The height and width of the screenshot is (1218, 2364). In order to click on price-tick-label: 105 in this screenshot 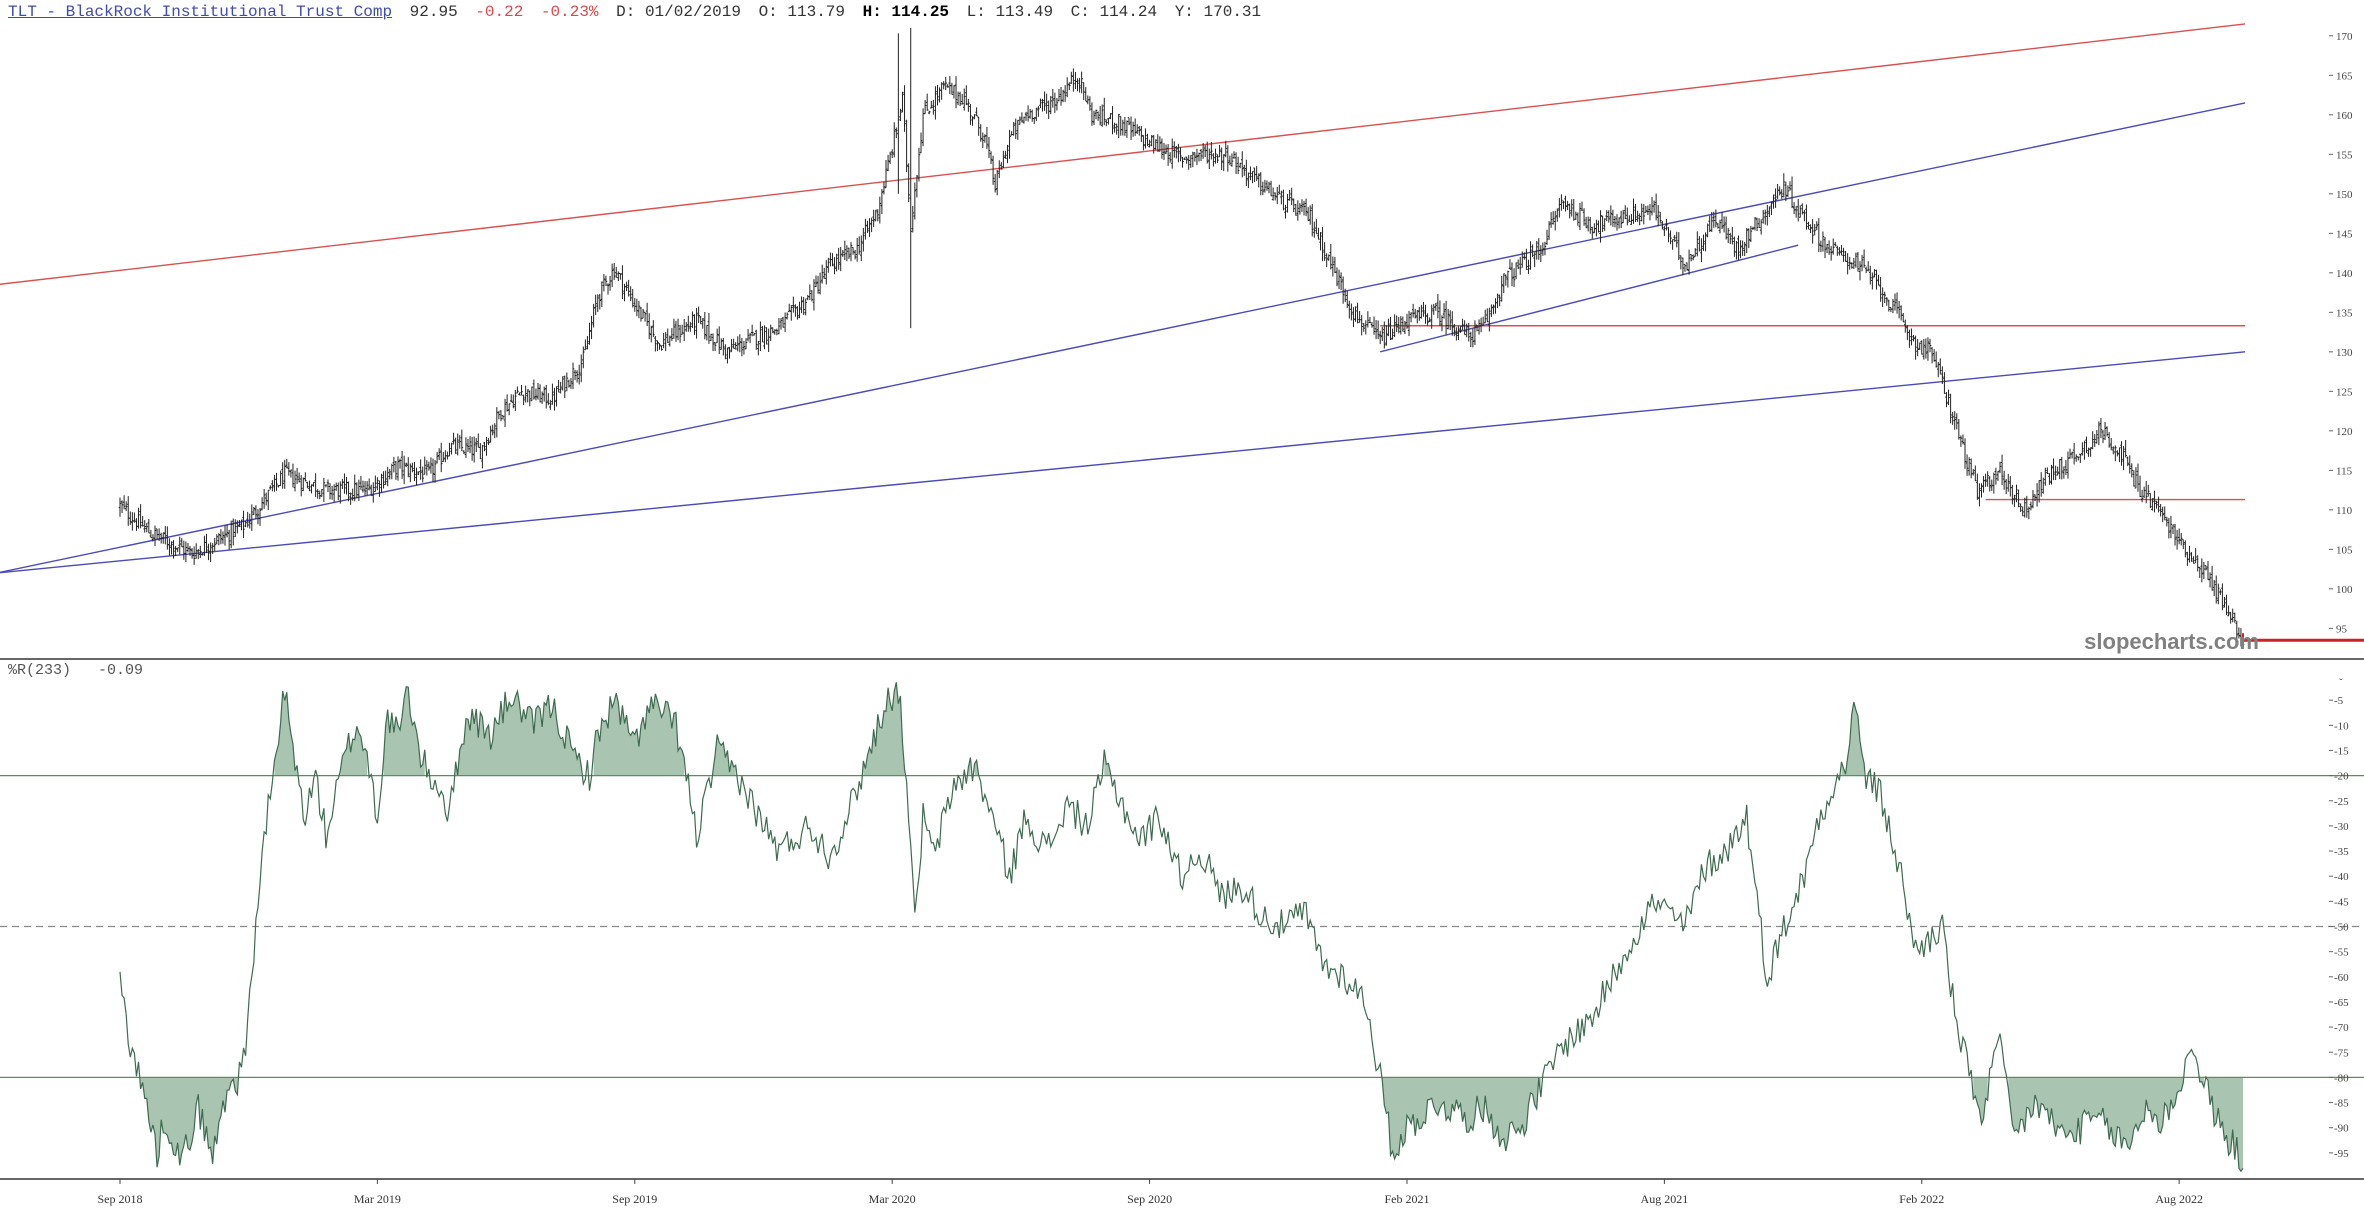, I will do `click(2344, 550)`.